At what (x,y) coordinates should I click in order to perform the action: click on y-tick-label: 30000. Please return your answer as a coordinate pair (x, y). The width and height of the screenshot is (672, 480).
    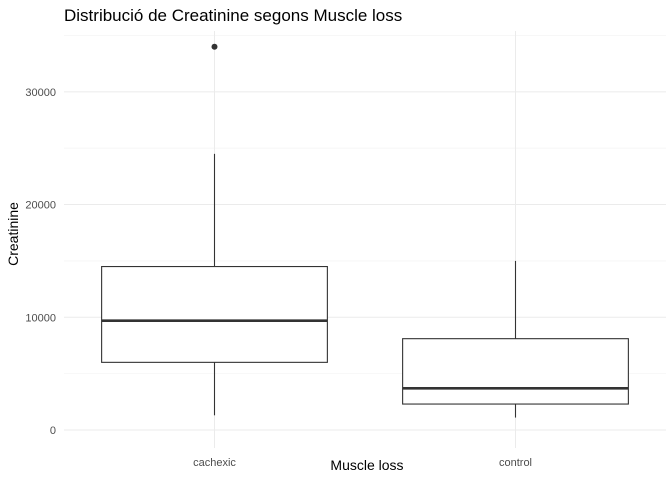
    Looking at the image, I should click on (40, 93).